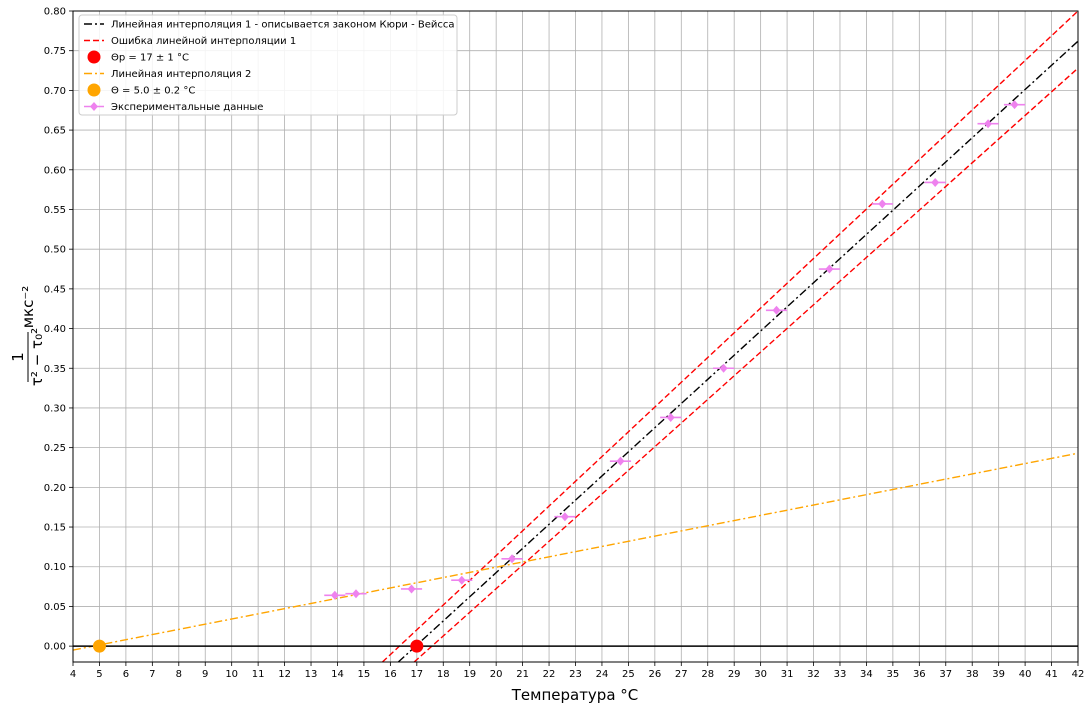 The height and width of the screenshot is (711, 1091). I want to click on y-tick-label: 0.70, so click(55, 91).